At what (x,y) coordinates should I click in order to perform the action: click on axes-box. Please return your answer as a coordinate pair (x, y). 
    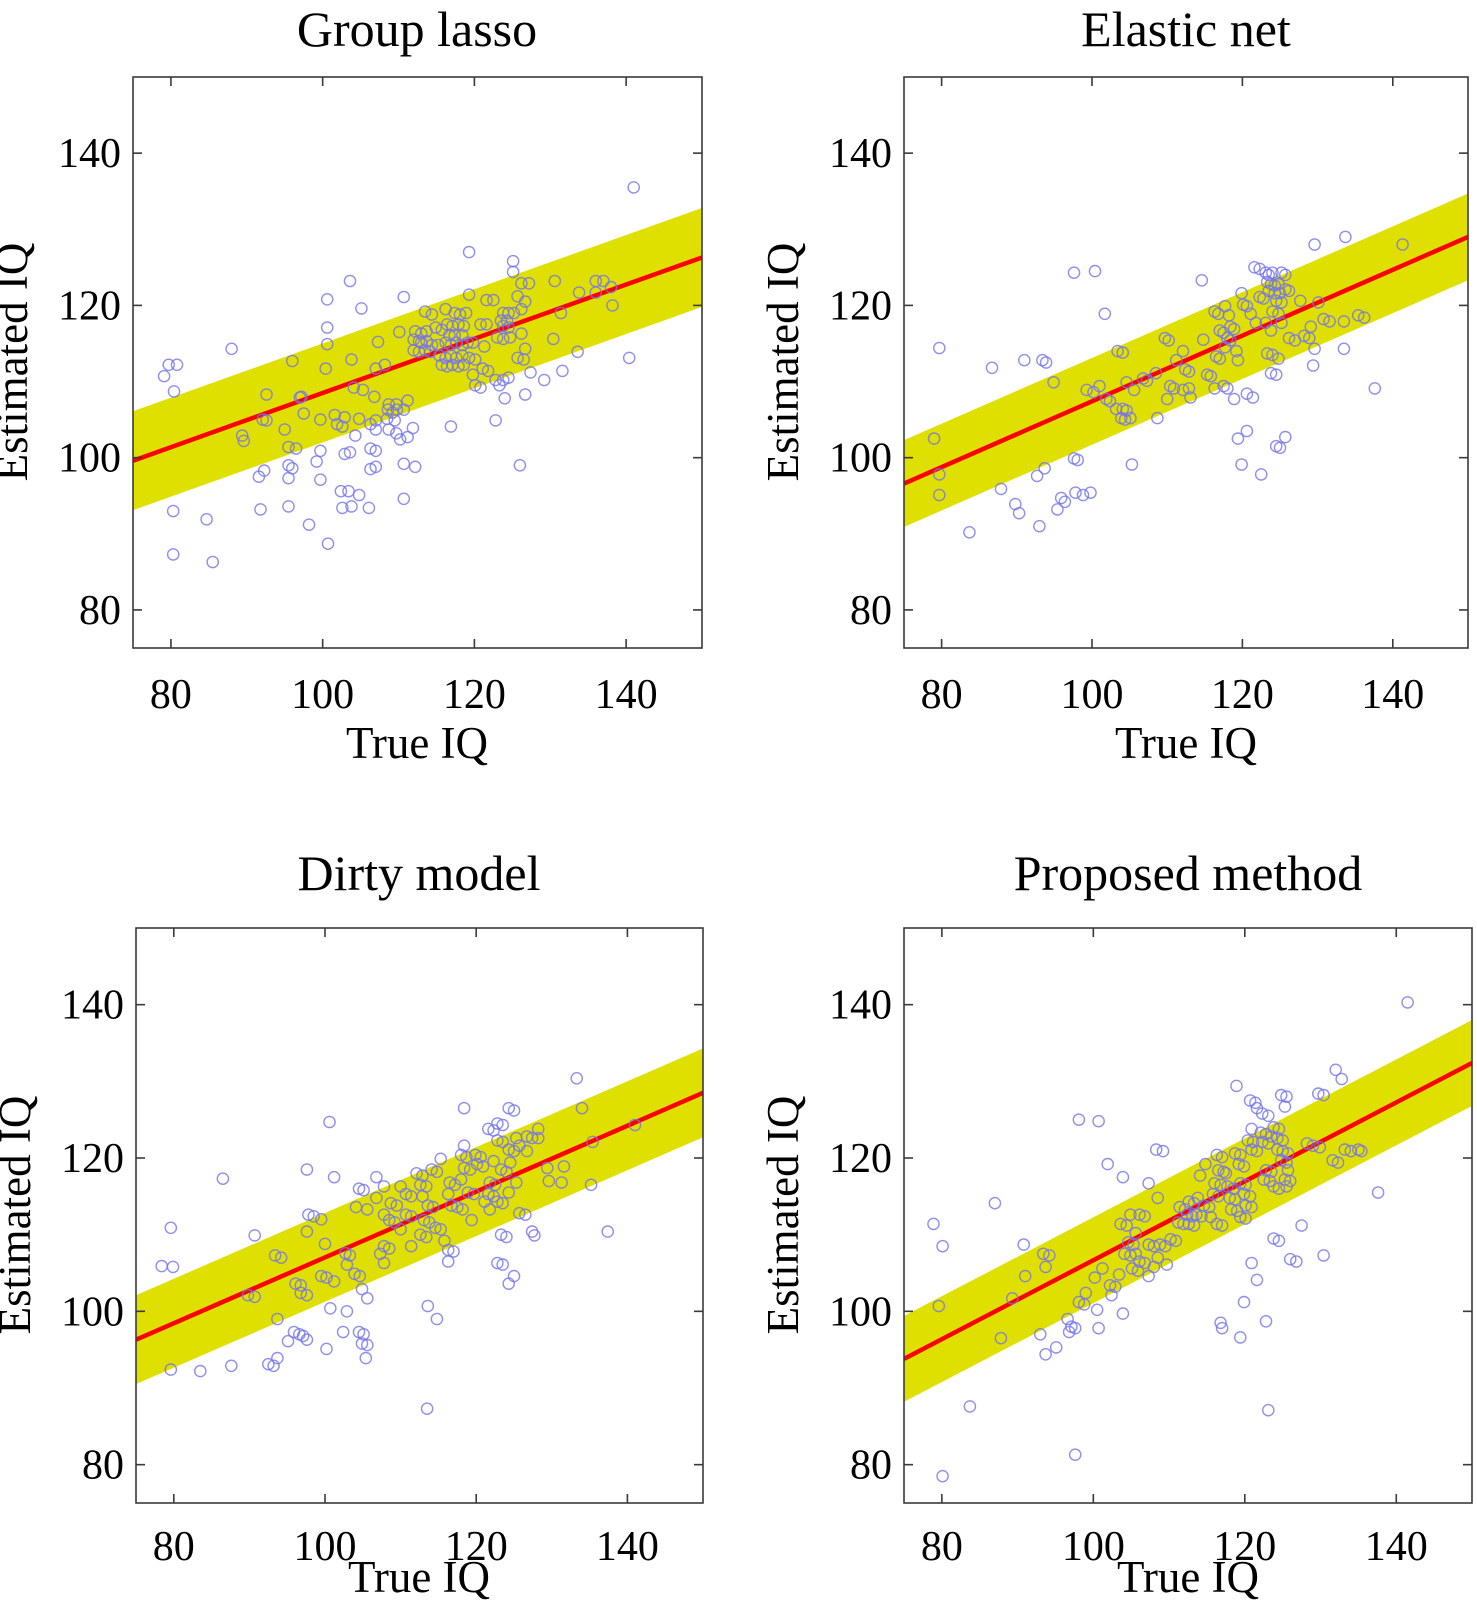
    Looking at the image, I should click on (419, 1215).